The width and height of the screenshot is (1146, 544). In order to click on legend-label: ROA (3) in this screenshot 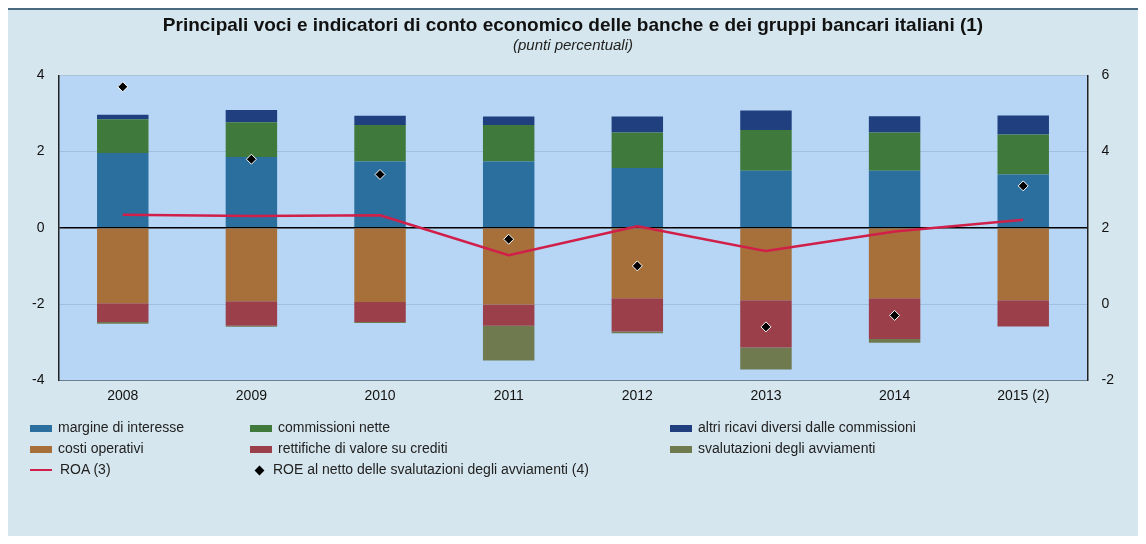, I will do `click(85, 469)`.